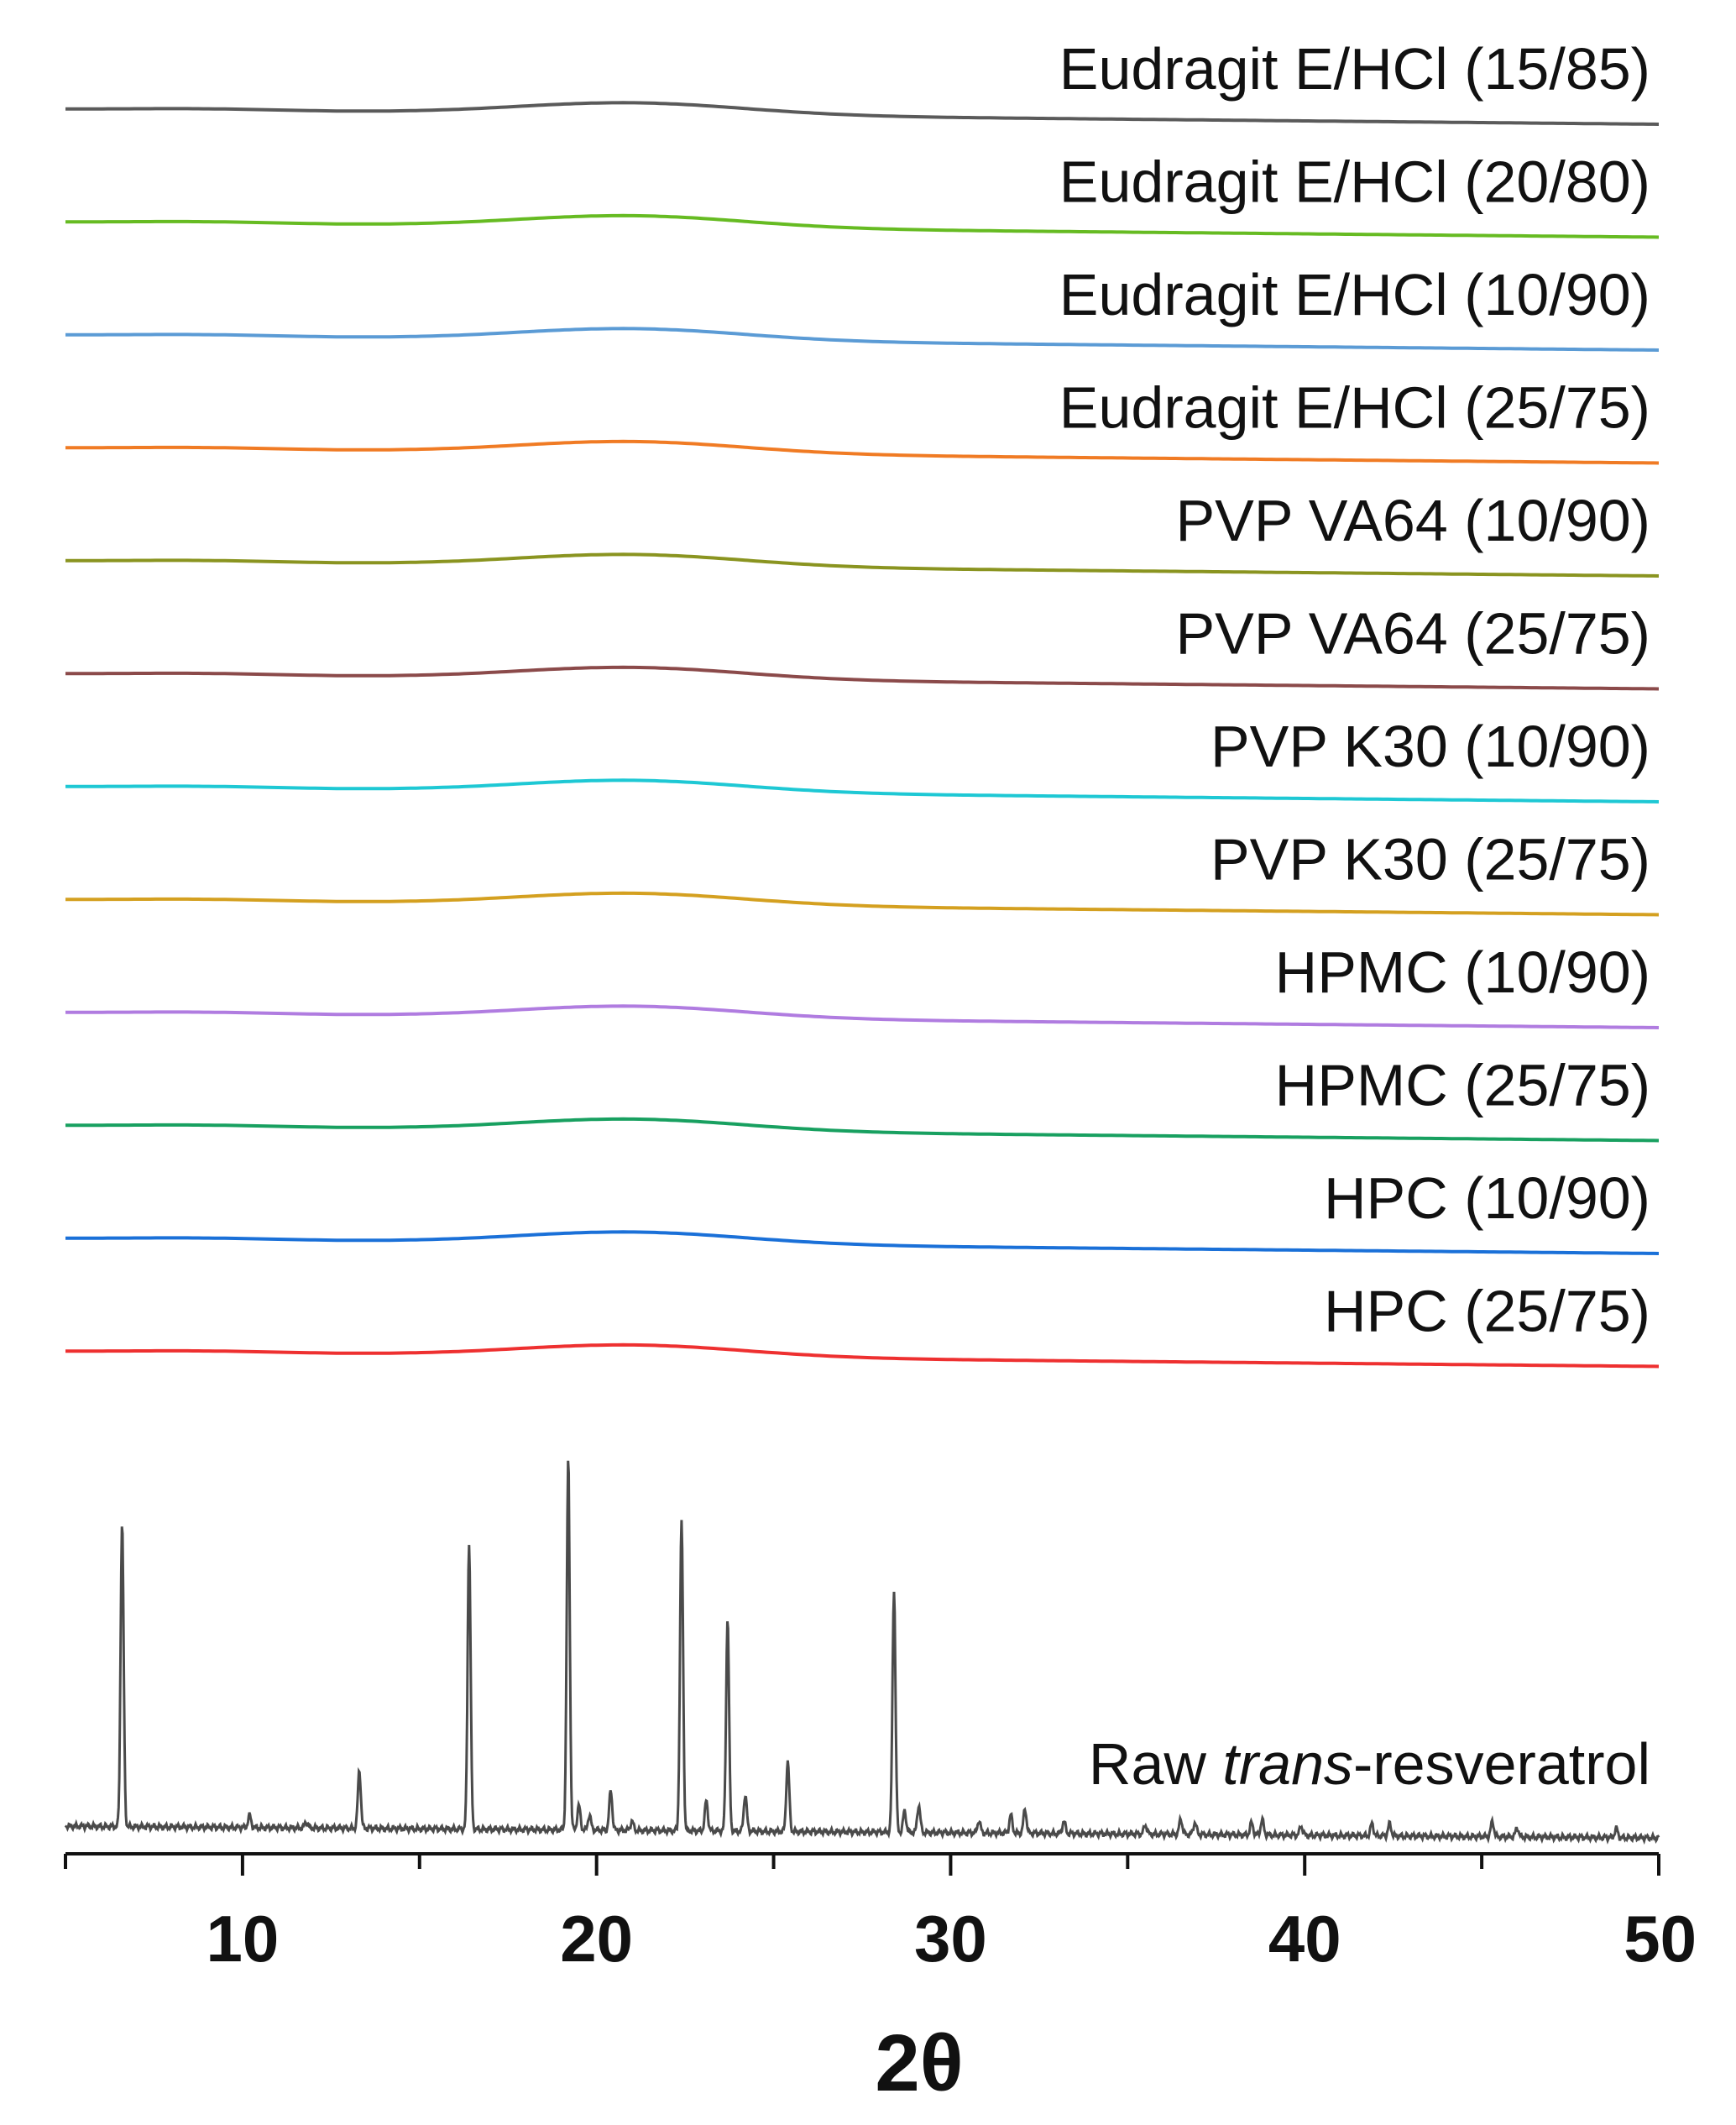  What do you see at coordinates (1354, 408) in the screenshot?
I see `series-label-4: Eudragit E/HCl (25/75)` at bounding box center [1354, 408].